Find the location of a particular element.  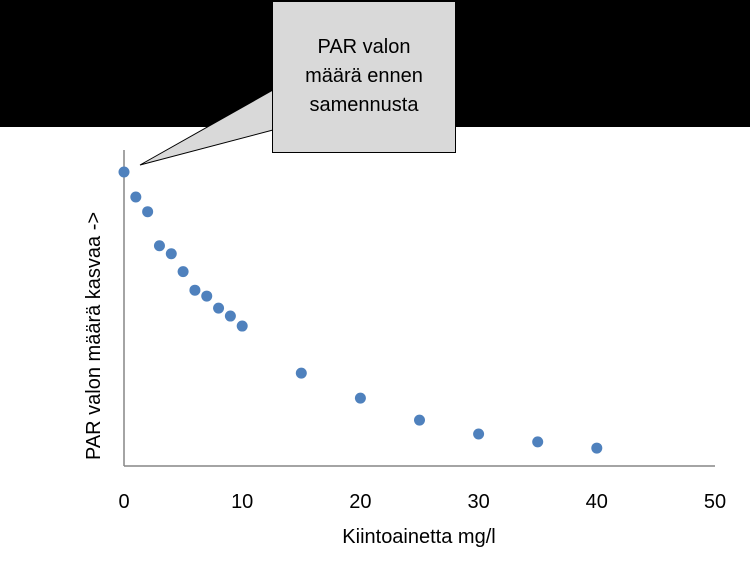

x-tick-label: 20 is located at coordinates (360, 502).